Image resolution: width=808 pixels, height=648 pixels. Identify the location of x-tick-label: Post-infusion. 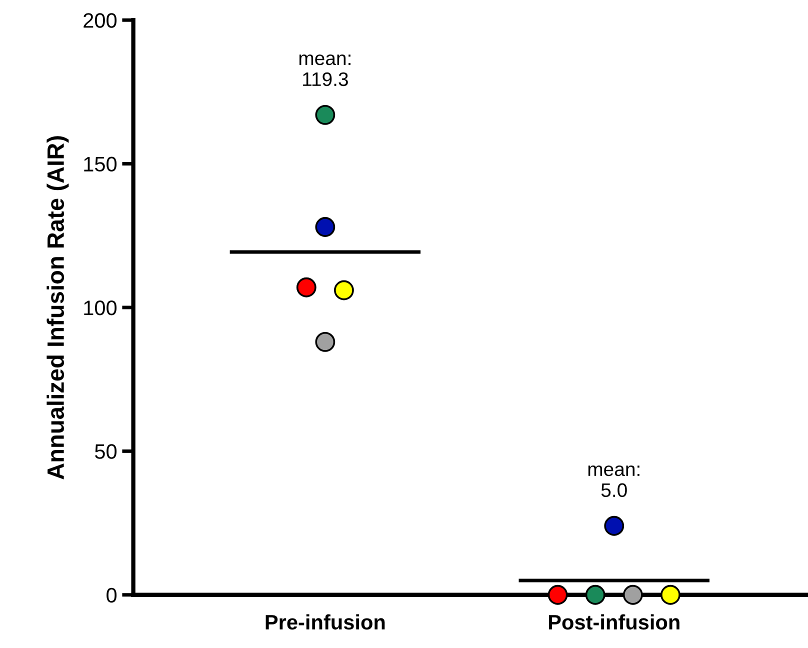
(614, 622).